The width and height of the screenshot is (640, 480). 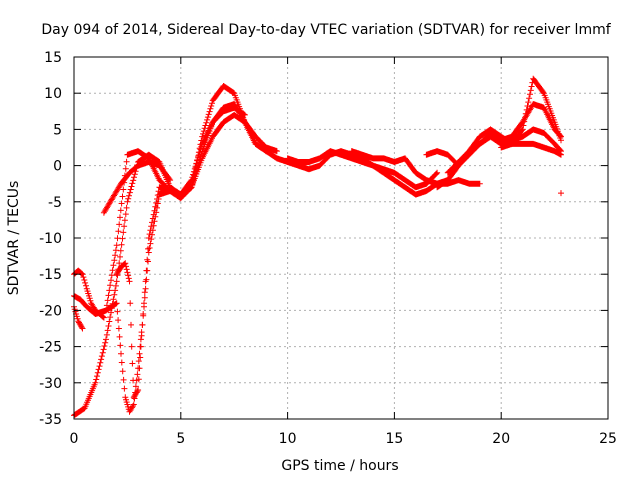 What do you see at coordinates (50, 384) in the screenshot?
I see `y-tick-label: -30` at bounding box center [50, 384].